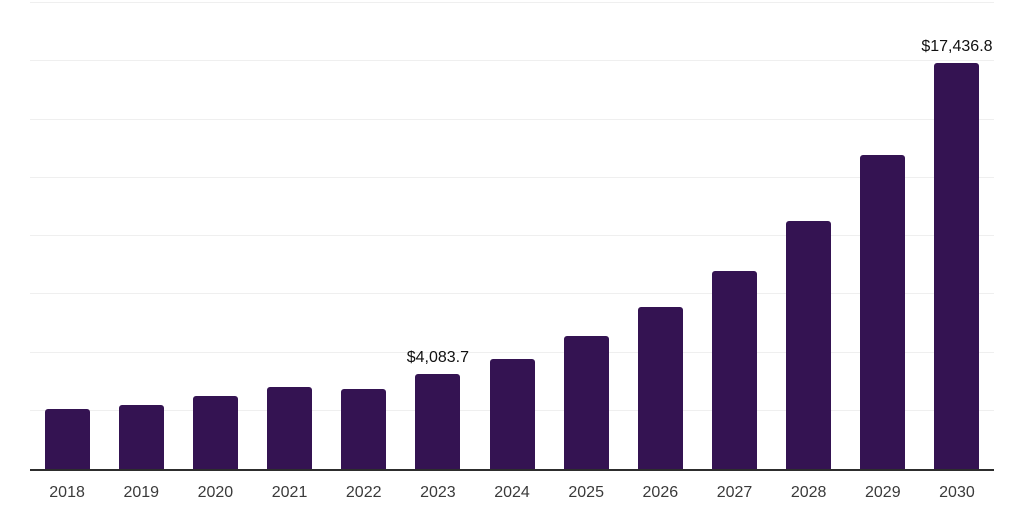  What do you see at coordinates (586, 402) in the screenshot?
I see `bar-2025` at bounding box center [586, 402].